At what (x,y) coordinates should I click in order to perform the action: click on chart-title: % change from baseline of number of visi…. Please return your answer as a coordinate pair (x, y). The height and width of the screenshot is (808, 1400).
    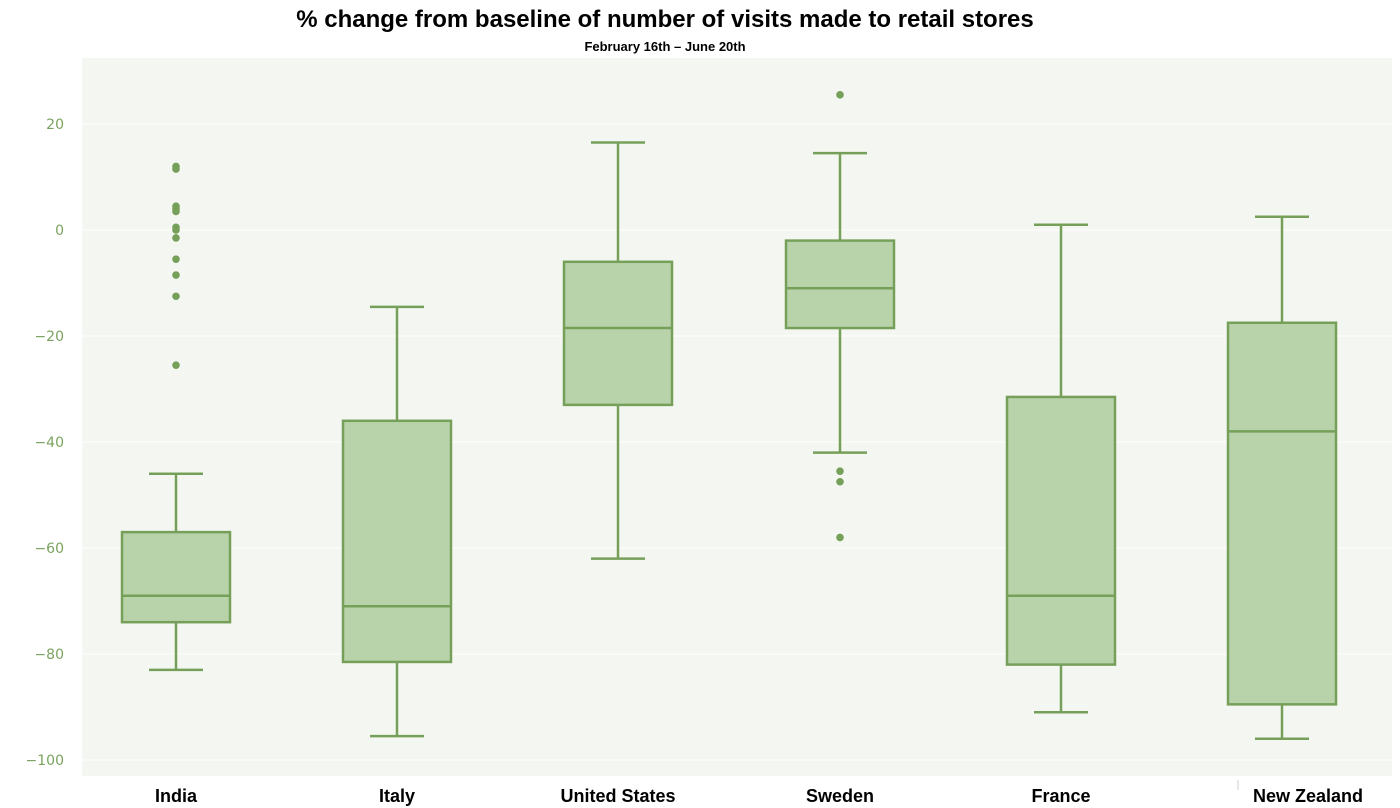
    Looking at the image, I should click on (665, 19).